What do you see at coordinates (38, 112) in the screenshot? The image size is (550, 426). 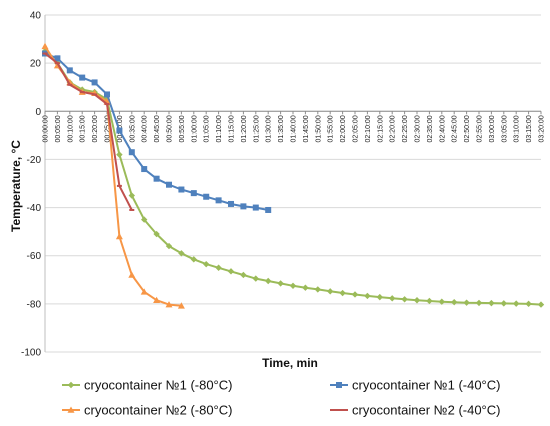 I see `y-tick-label: 0` at bounding box center [38, 112].